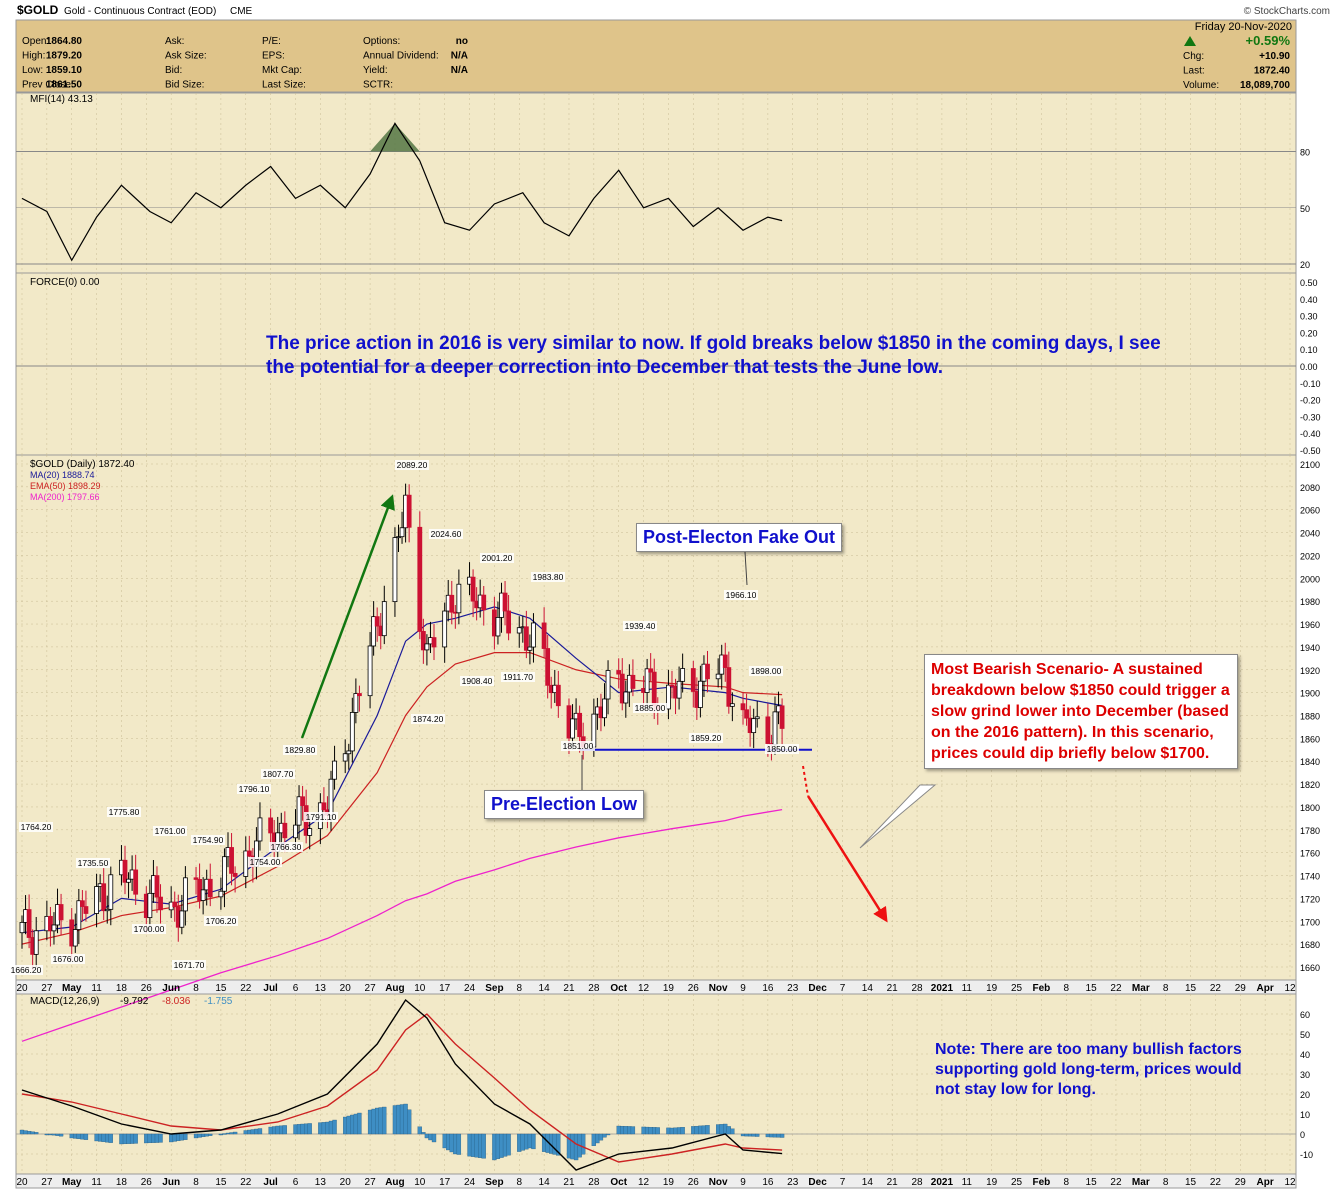 The image size is (1340, 1192). I want to click on mfi-overbought-area, so click(395, 137).